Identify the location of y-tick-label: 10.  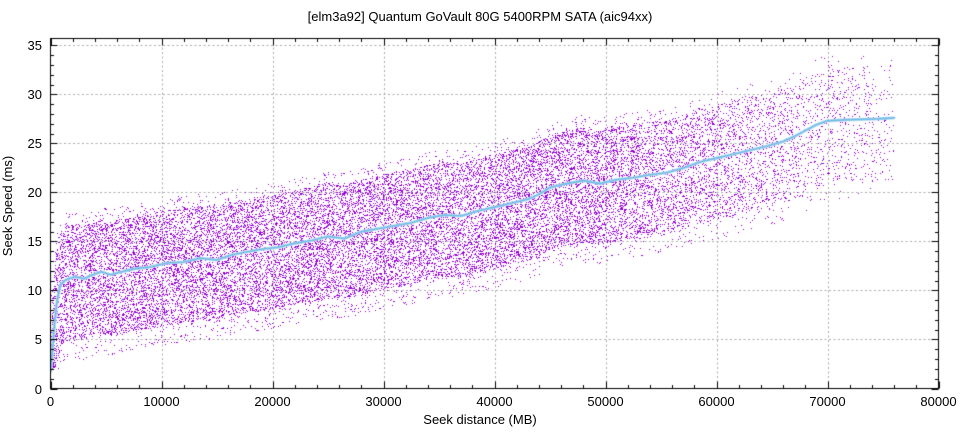
(34, 291).